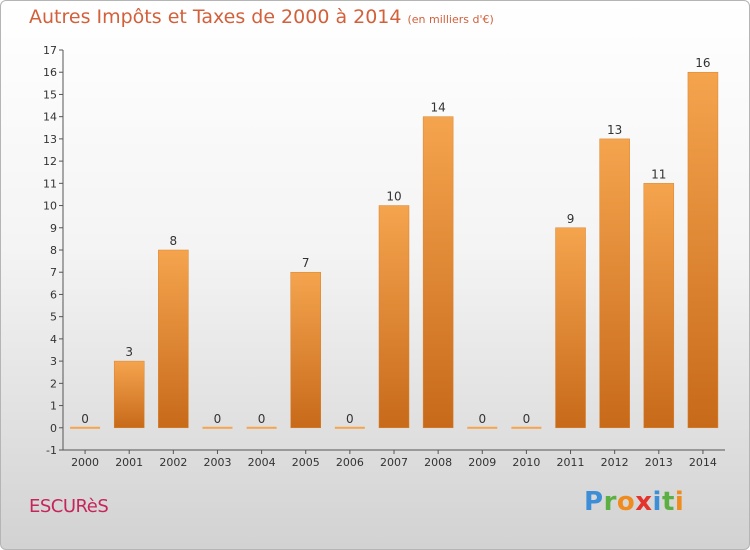 This screenshot has height=550, width=750. What do you see at coordinates (129, 462) in the screenshot?
I see `x-tick-label: 2001` at bounding box center [129, 462].